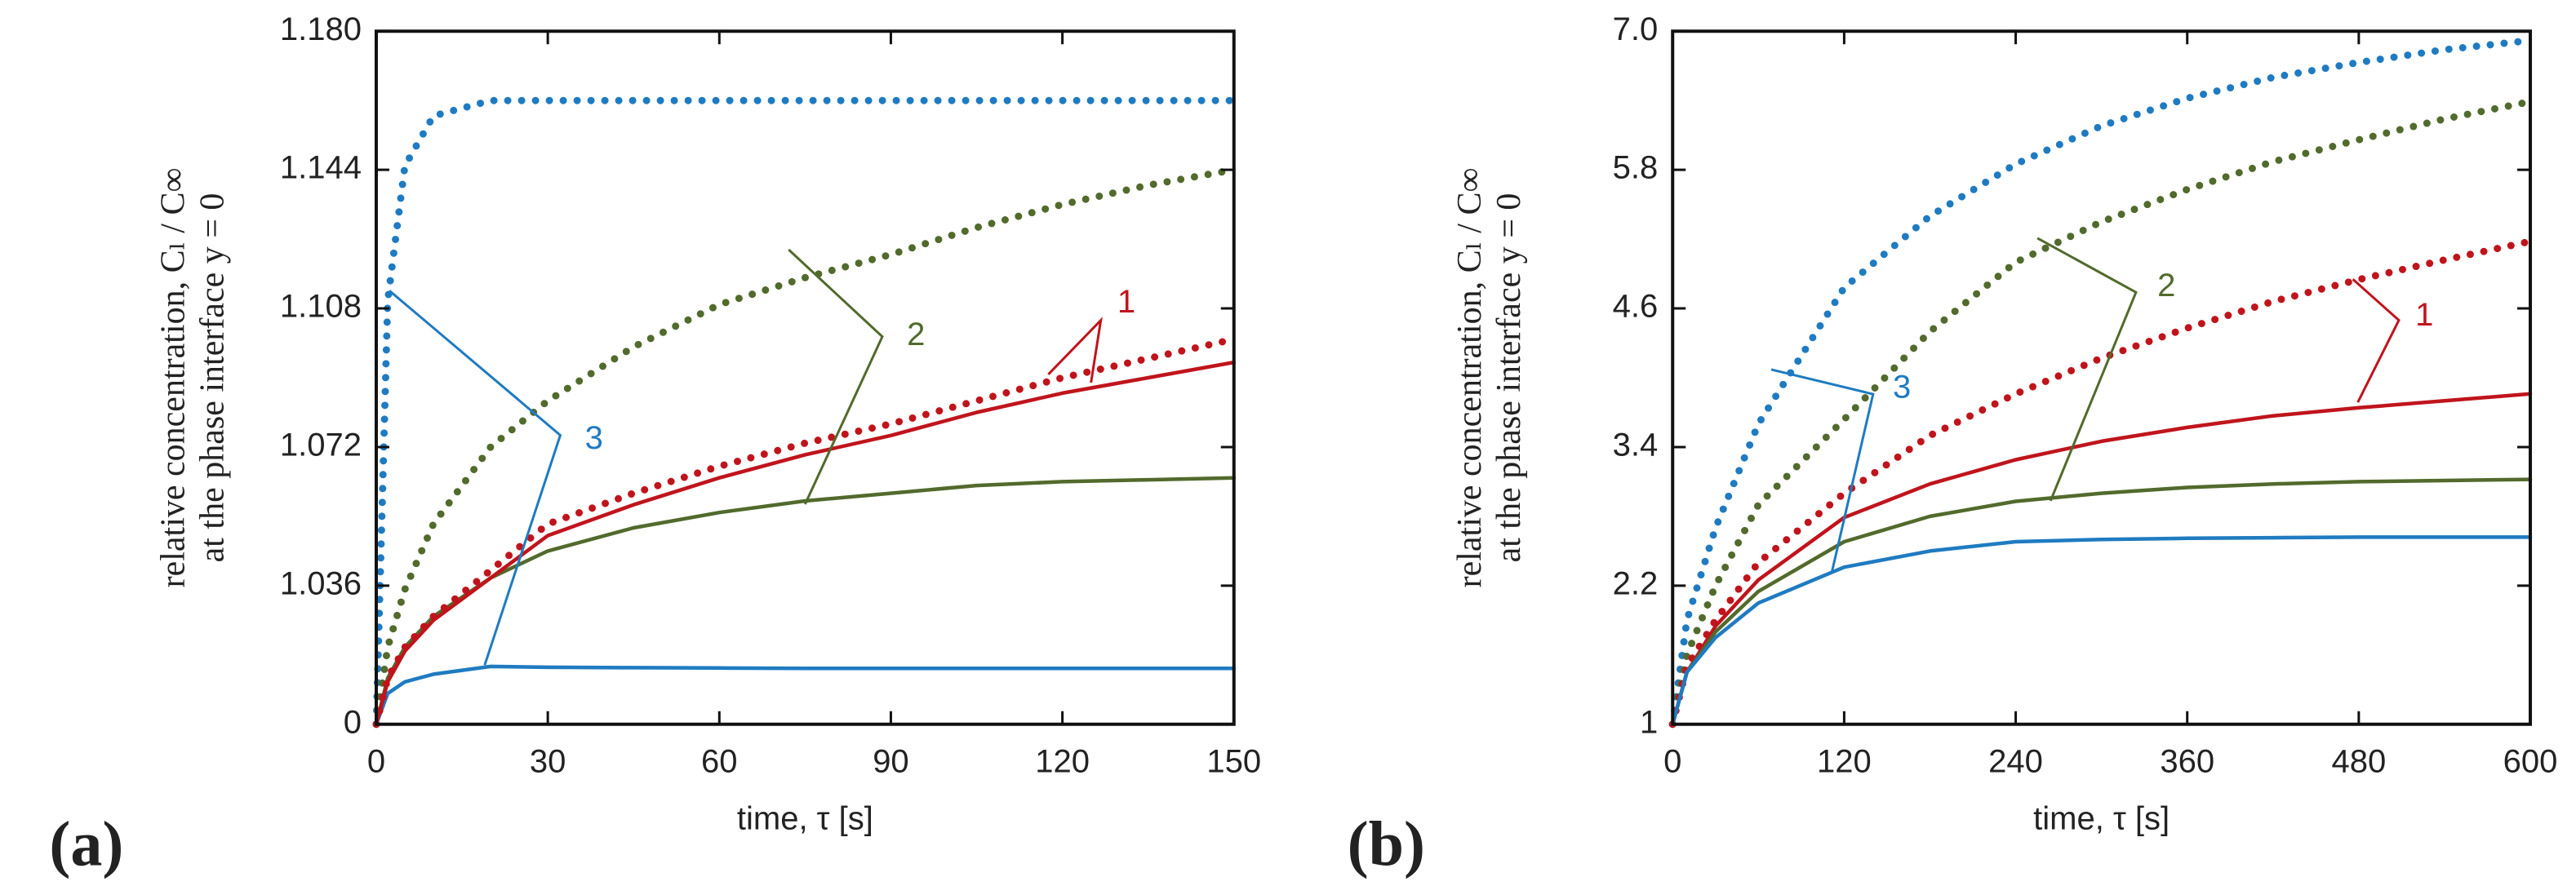 The width and height of the screenshot is (2576, 886). Describe the element at coordinates (891, 761) in the screenshot. I see `x-tick-label: 90` at that location.